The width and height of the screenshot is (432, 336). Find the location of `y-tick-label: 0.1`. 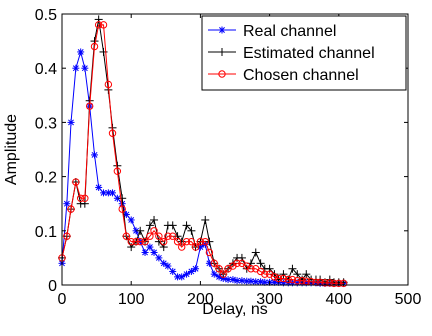

y-tick-label: 0.1 is located at coordinates (46, 232).